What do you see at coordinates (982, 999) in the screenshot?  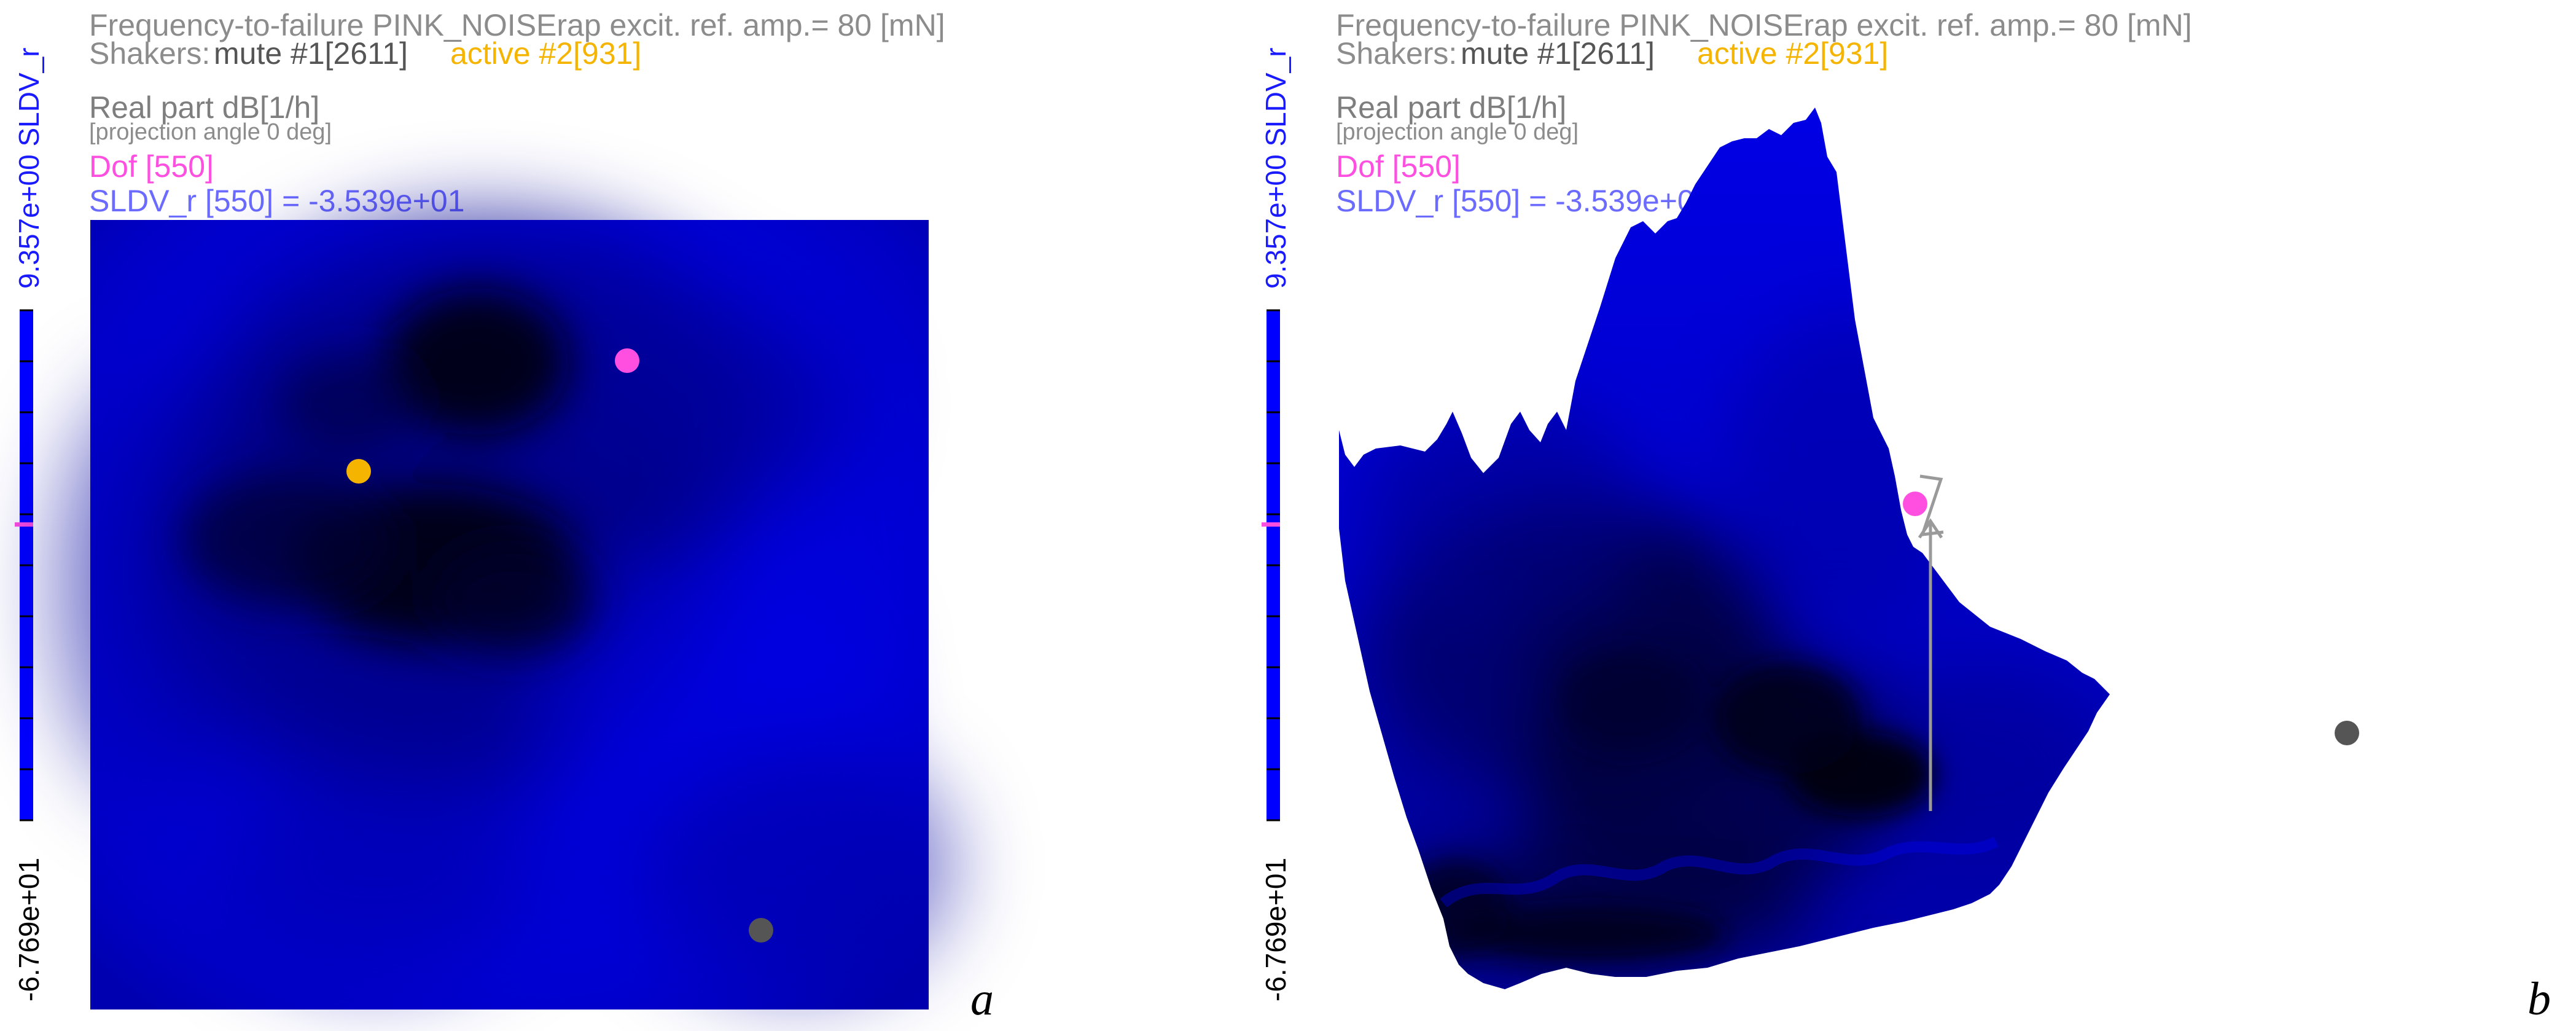 I see `panel-letter: a` at bounding box center [982, 999].